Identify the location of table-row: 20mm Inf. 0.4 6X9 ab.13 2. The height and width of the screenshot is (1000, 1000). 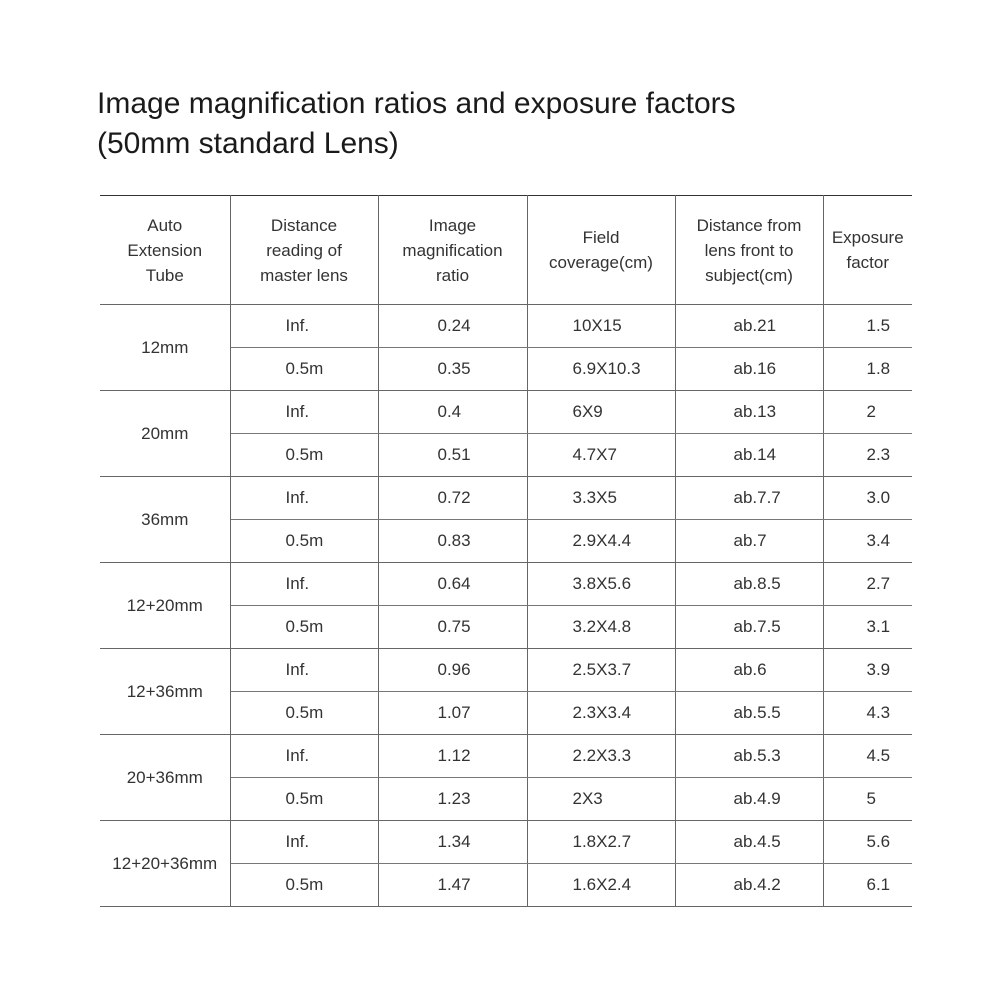
(506, 433).